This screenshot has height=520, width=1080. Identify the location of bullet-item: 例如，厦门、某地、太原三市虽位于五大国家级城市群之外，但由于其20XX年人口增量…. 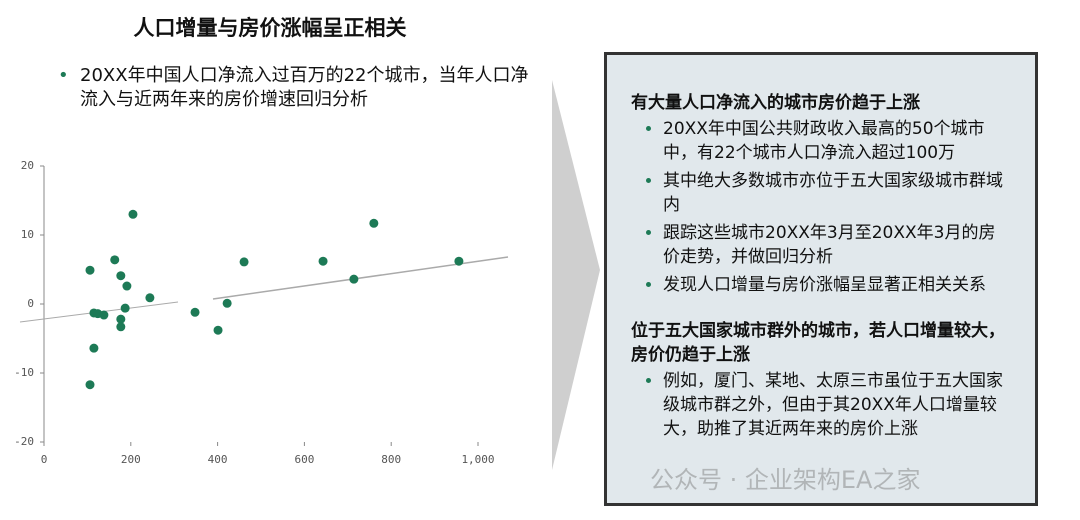
(837, 405).